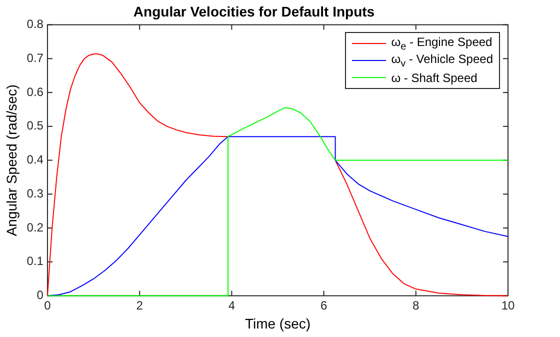 This screenshot has width=560, height=337. What do you see at coordinates (254, 11) in the screenshot?
I see `chart-title: Angular Velocities for Default Inputs` at bounding box center [254, 11].